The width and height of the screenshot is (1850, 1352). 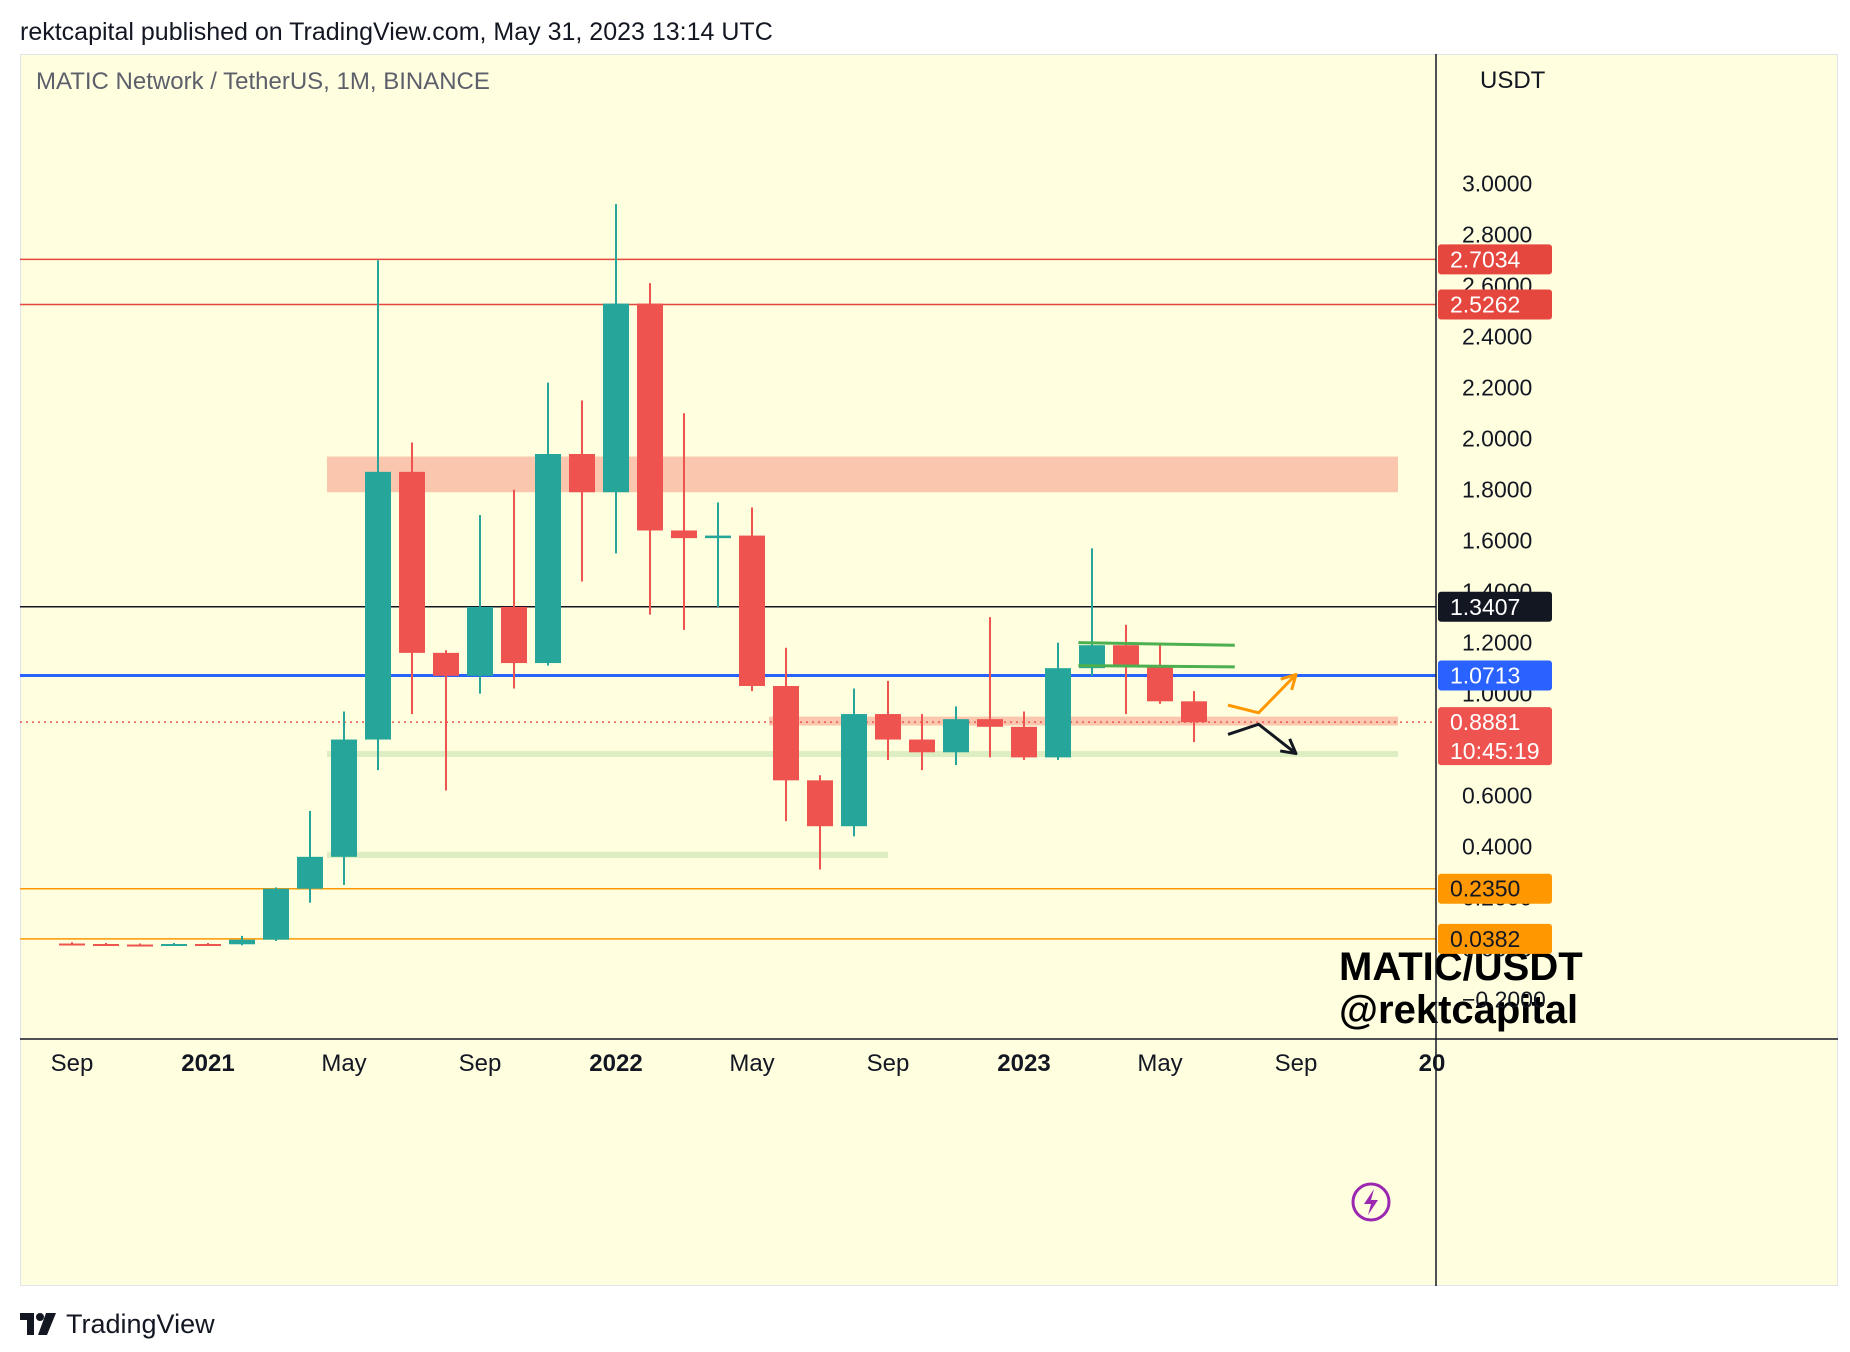 I want to click on x-tick-label: 2022, so click(x=615, y=1063).